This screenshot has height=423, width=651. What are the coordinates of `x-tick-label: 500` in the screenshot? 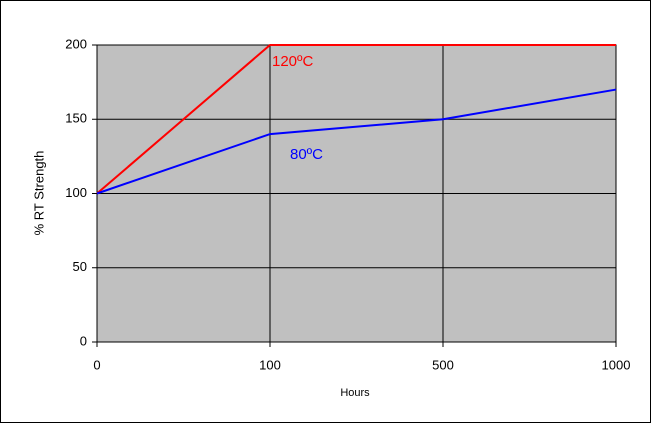 It's located at (443, 364).